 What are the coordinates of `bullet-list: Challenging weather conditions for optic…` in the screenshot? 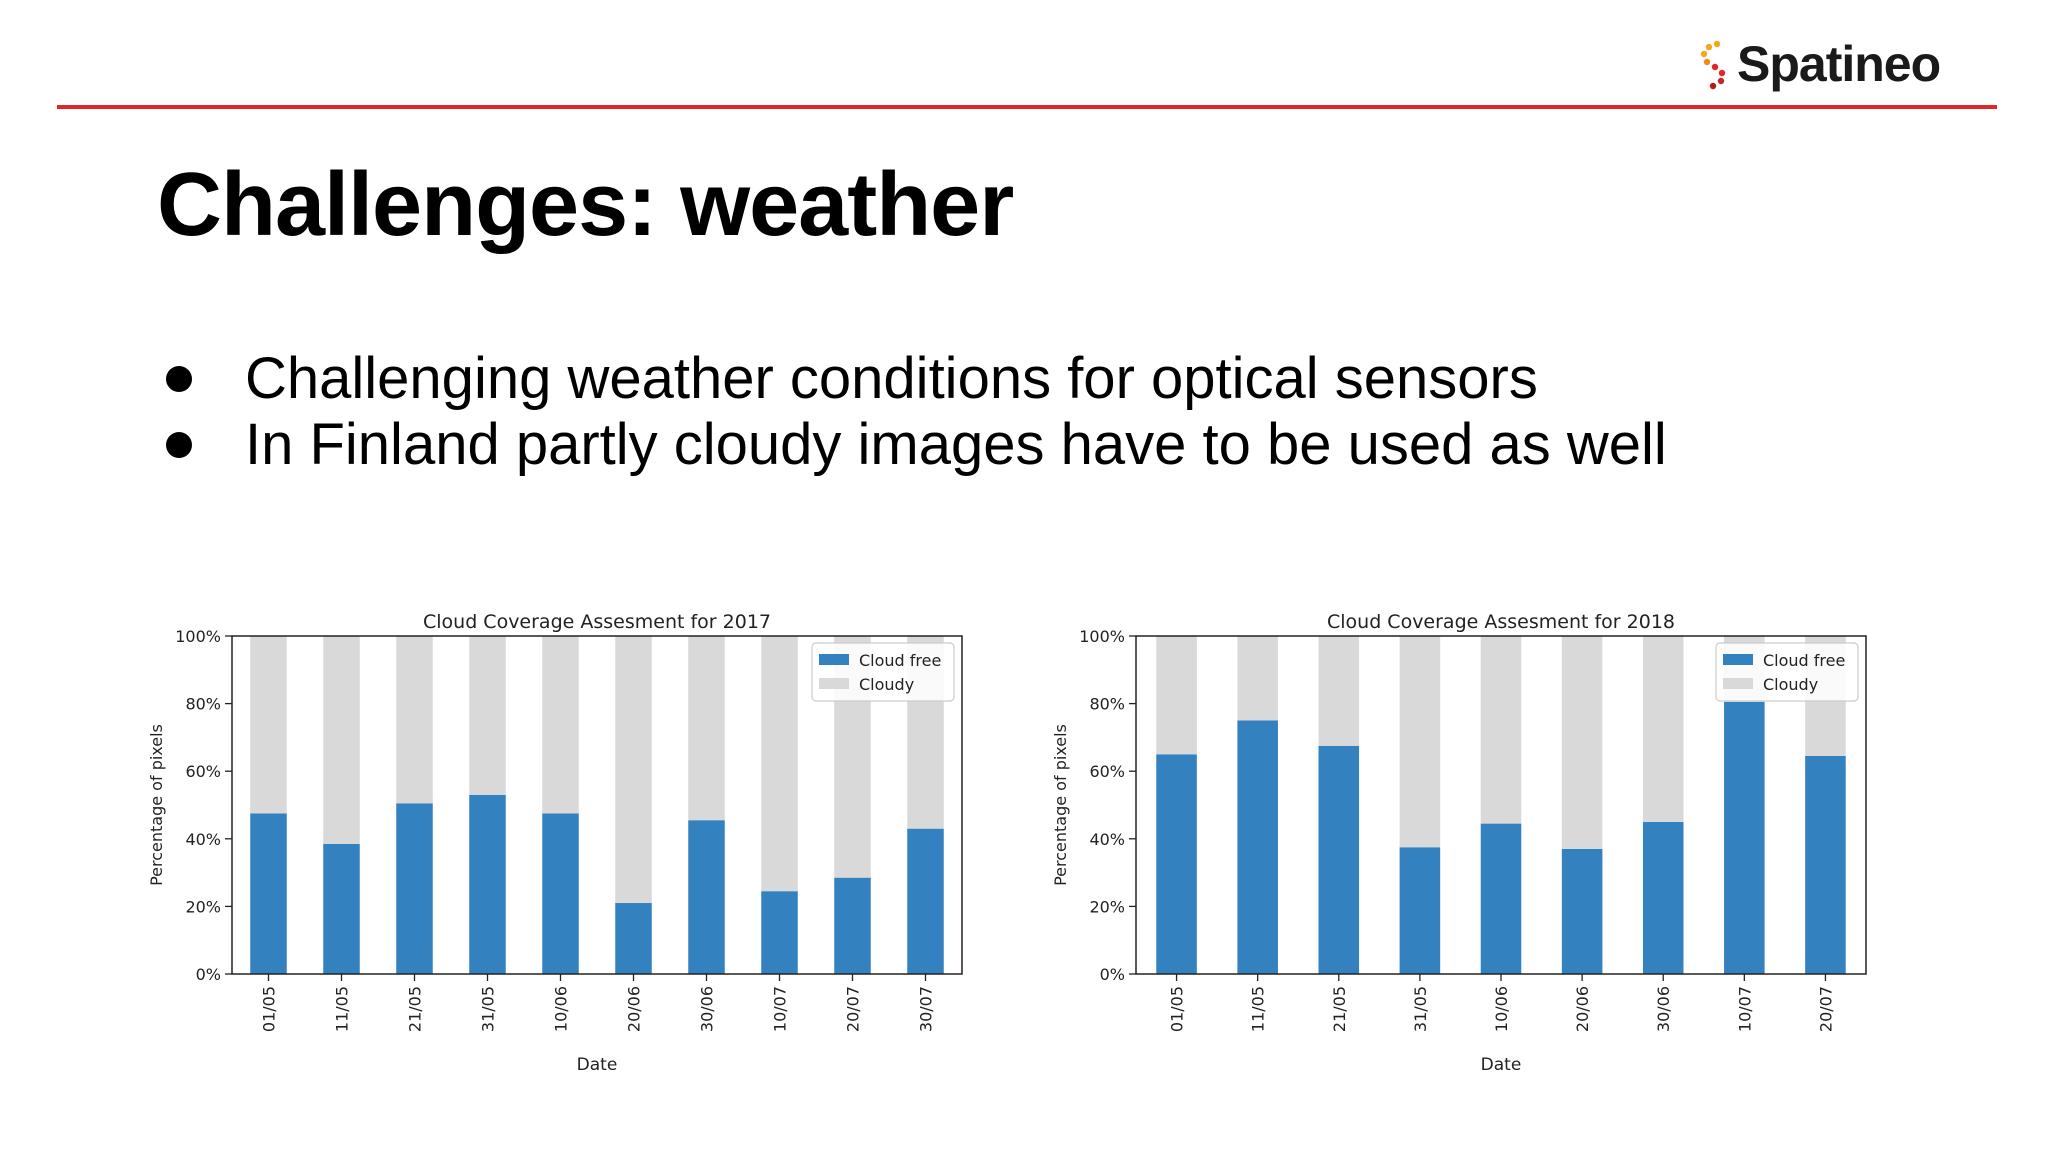 It's located at (913, 412).